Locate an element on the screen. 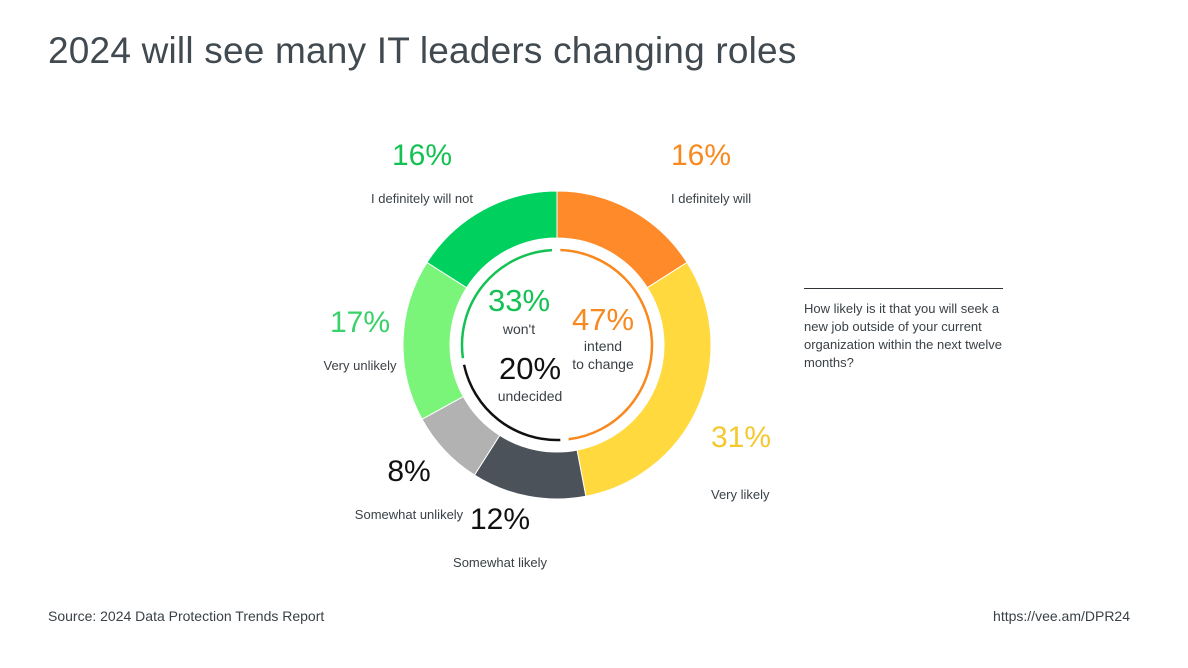 This screenshot has height=668, width=1188. group-label-wont: won't is located at coordinates (518, 329).